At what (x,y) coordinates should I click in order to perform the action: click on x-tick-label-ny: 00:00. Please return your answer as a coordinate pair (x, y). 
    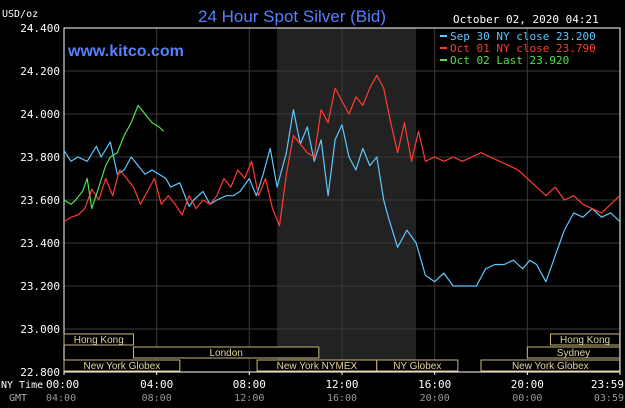
    Looking at the image, I should click on (62, 384).